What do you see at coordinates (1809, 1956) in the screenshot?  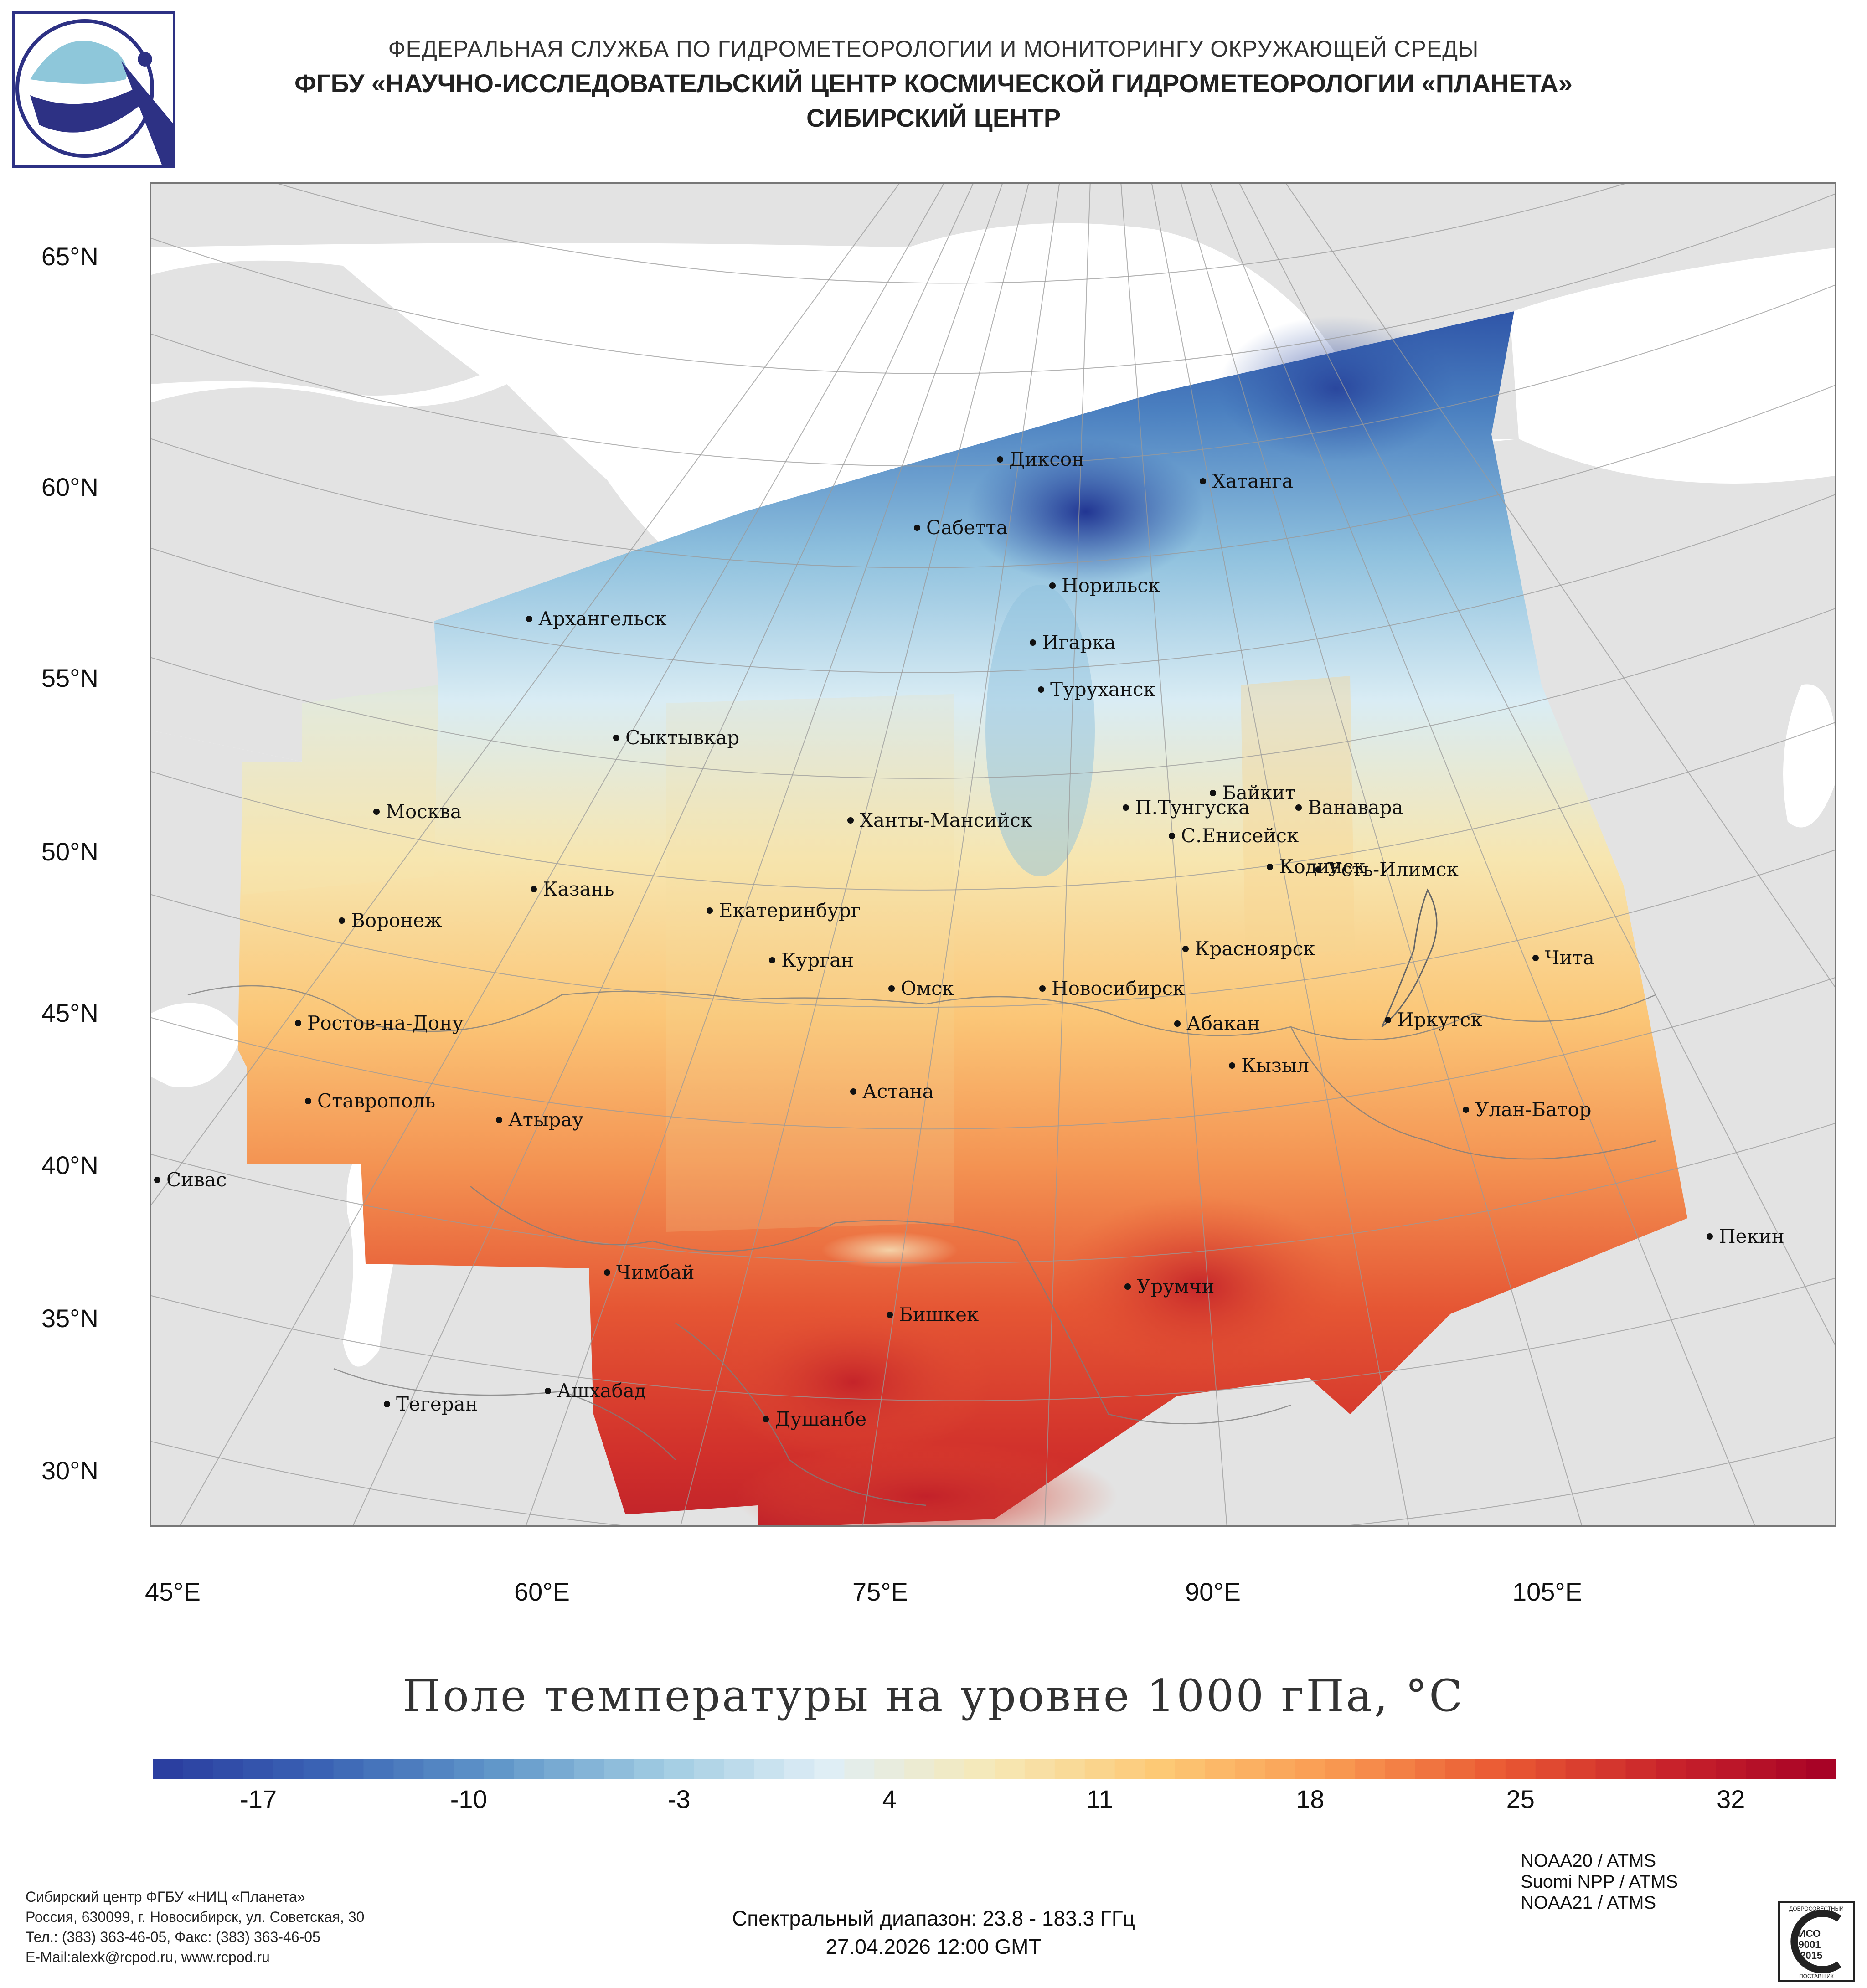 I see `iso-text-3: -2015` at bounding box center [1809, 1956].